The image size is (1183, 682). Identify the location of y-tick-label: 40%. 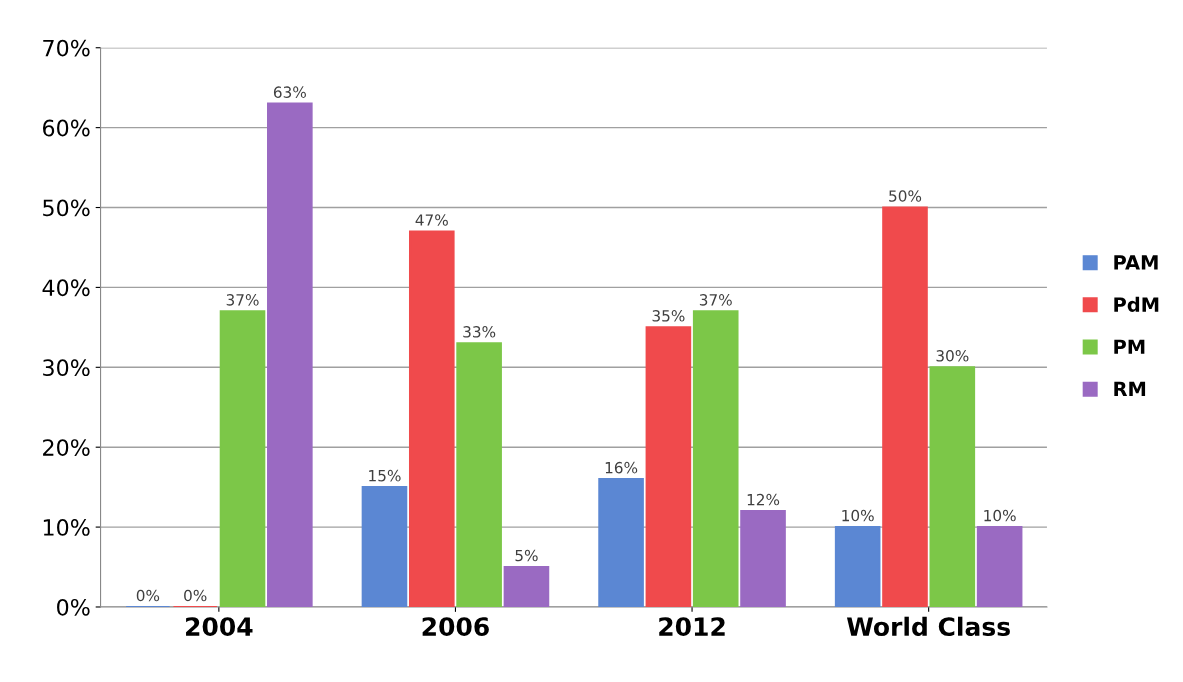
(66, 288).